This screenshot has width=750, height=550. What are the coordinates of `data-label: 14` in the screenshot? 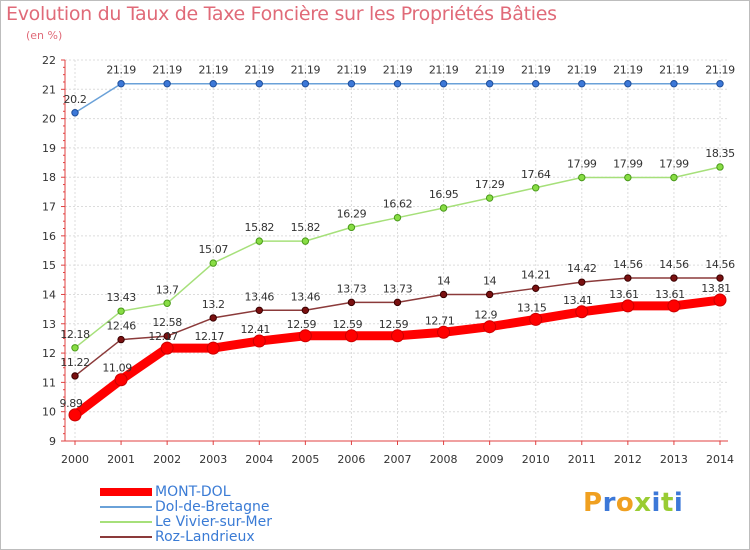 It's located at (444, 280).